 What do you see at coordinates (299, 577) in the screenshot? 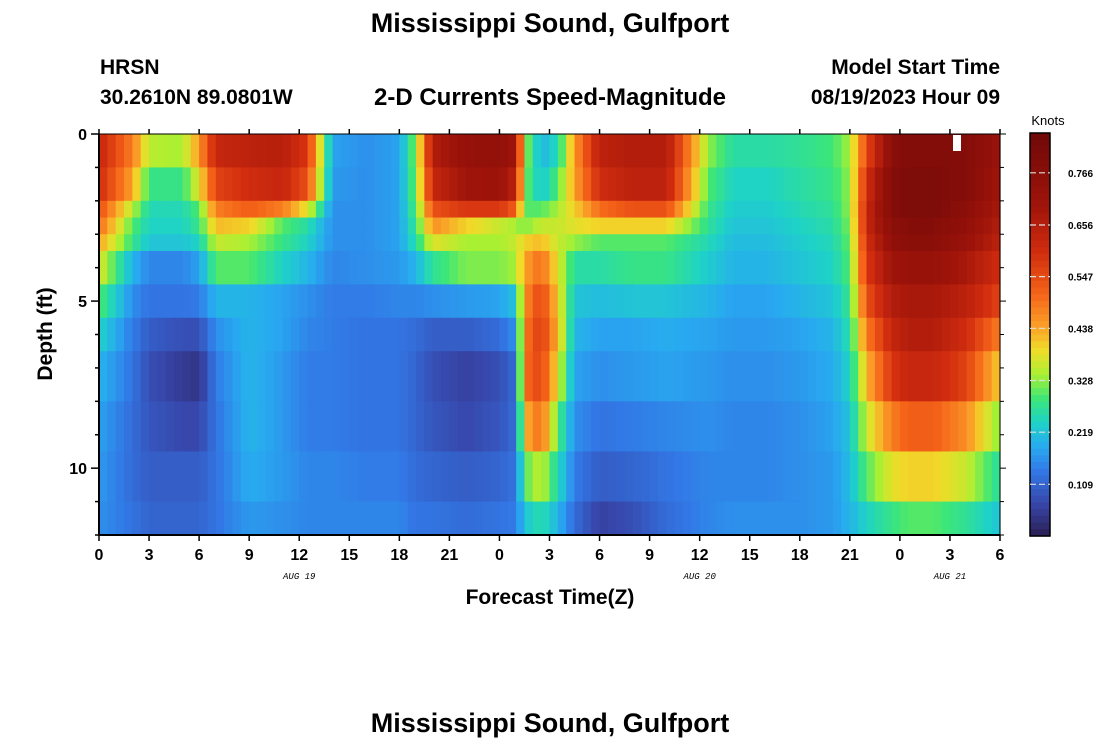
I see `date-label: AUG 19` at bounding box center [299, 577].